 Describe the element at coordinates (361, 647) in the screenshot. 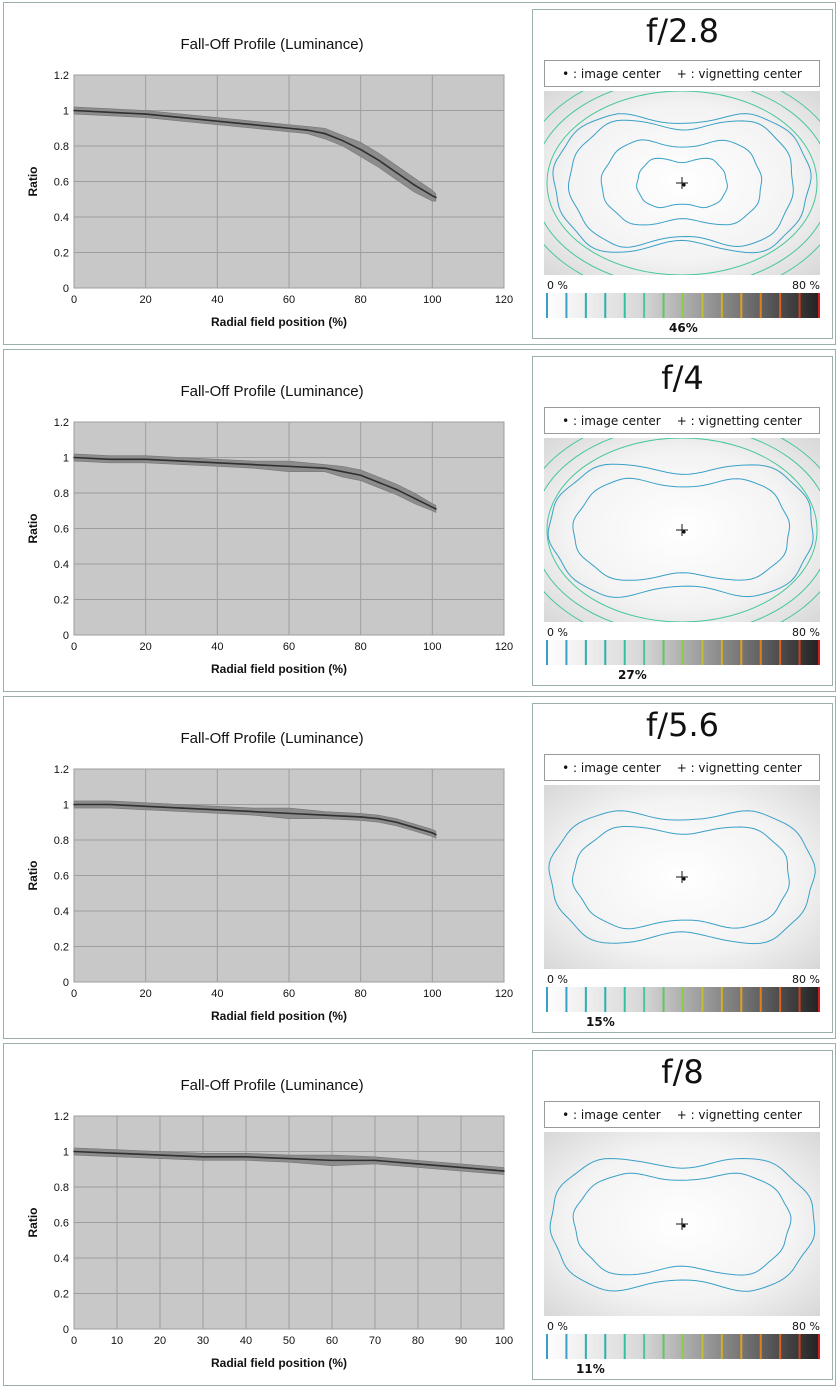

I see `x-tick-label: 80` at that location.